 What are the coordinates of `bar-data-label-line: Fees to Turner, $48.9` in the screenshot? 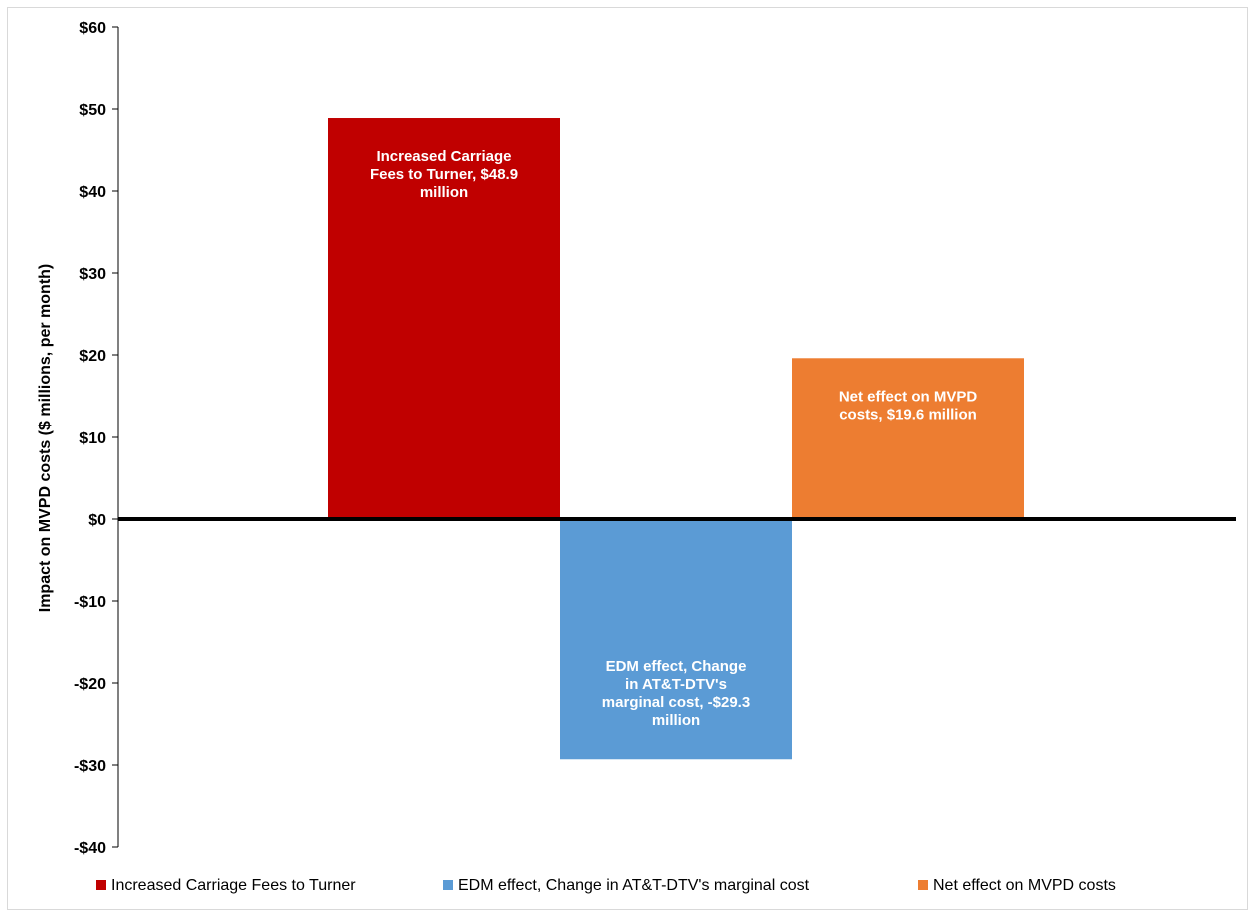 It's located at (444, 174).